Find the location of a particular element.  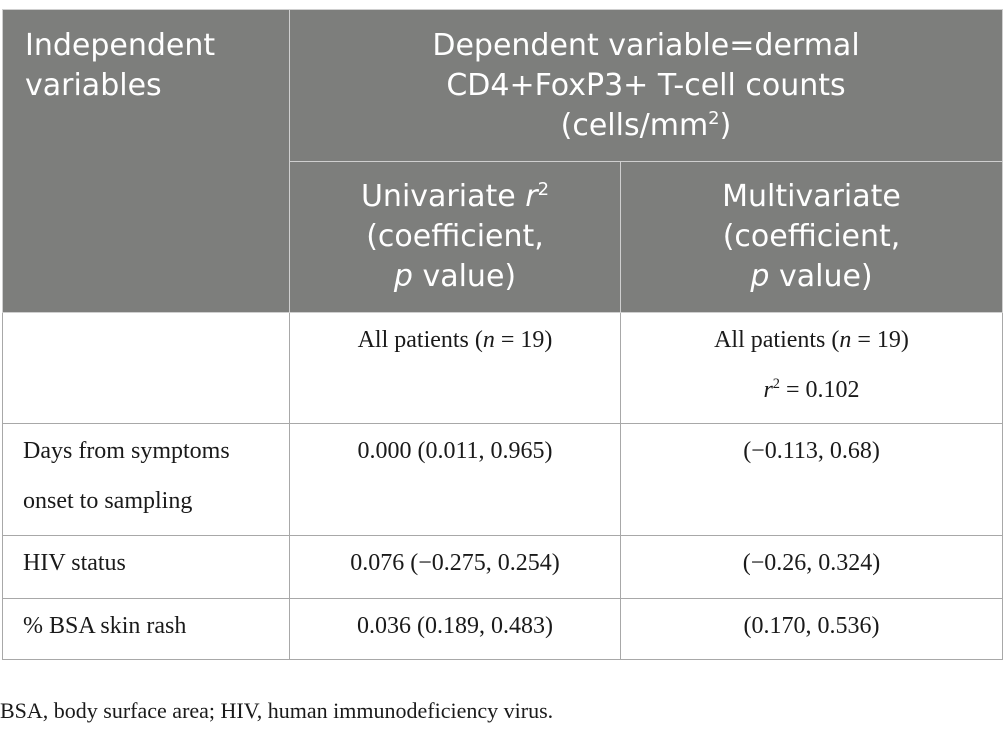

patients-multivariate-suffix: = 19) is located at coordinates (880, 340).